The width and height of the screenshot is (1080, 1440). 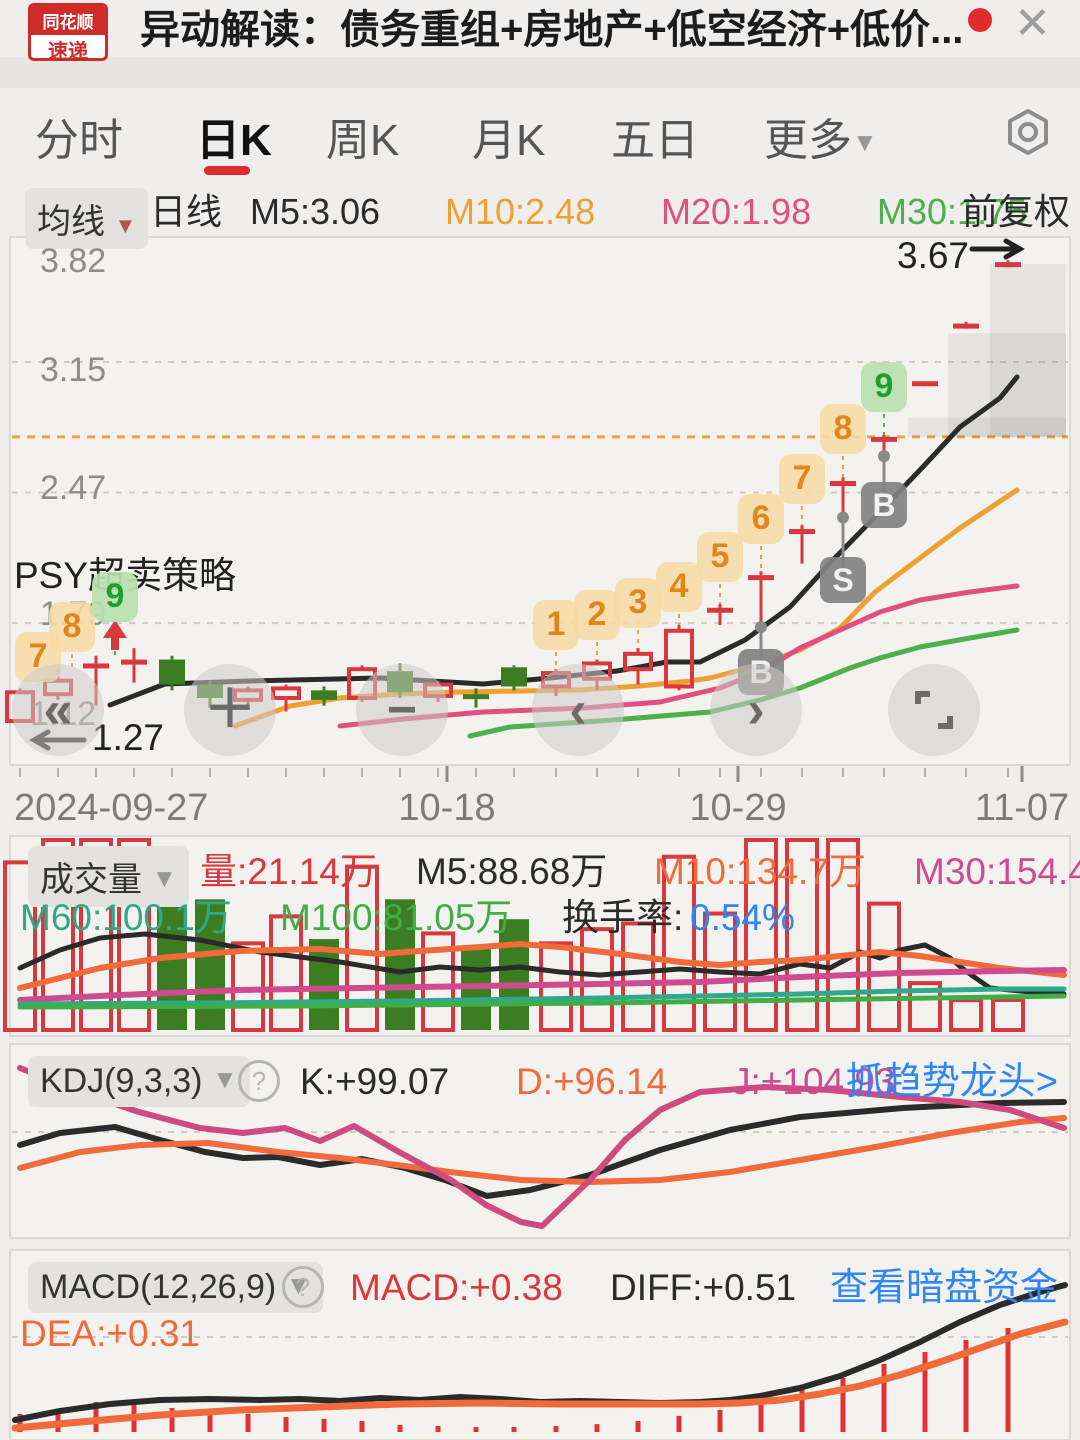 What do you see at coordinates (139, 1081) in the screenshot?
I see `kdj-dropdown-button: KDJ(9,3,3) ▼` at bounding box center [139, 1081].